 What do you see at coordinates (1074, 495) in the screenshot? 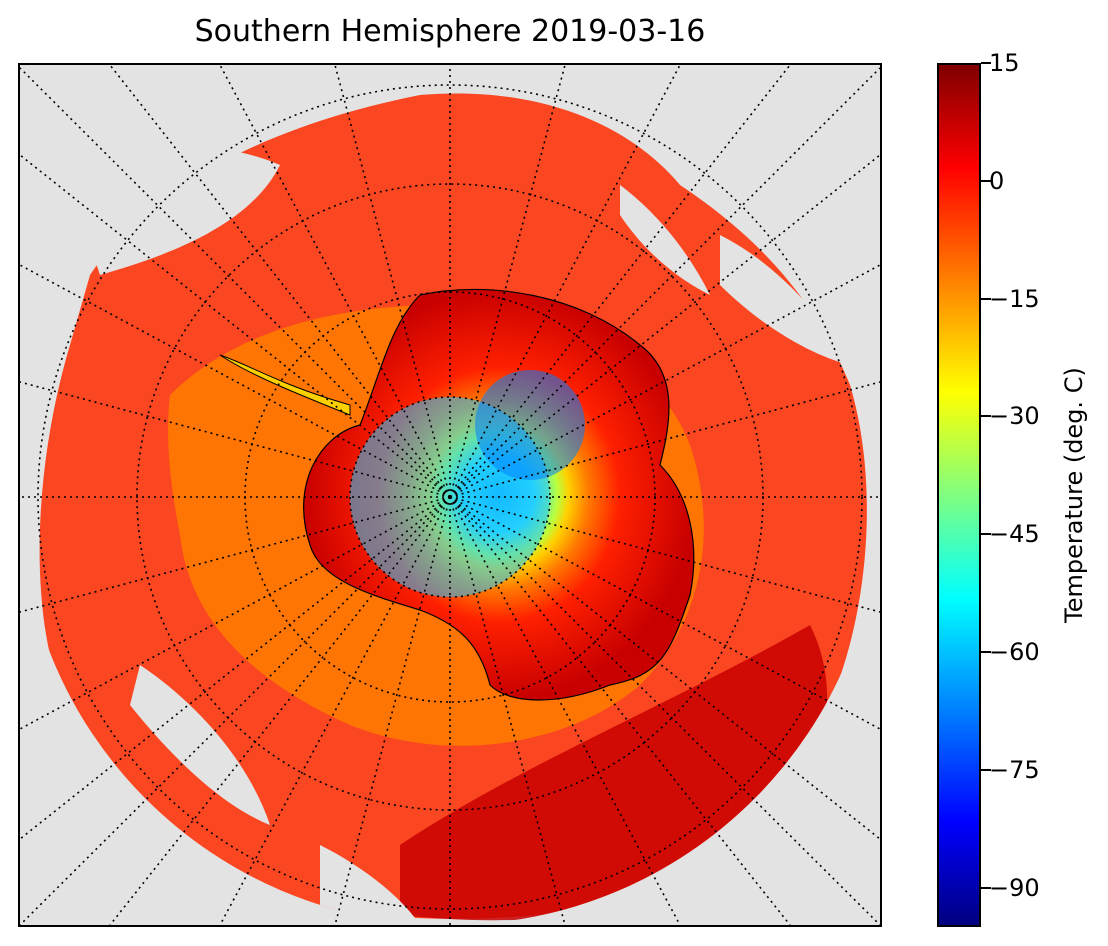
I see `colorbar-label: Temperature (deg. C)` at bounding box center [1074, 495].